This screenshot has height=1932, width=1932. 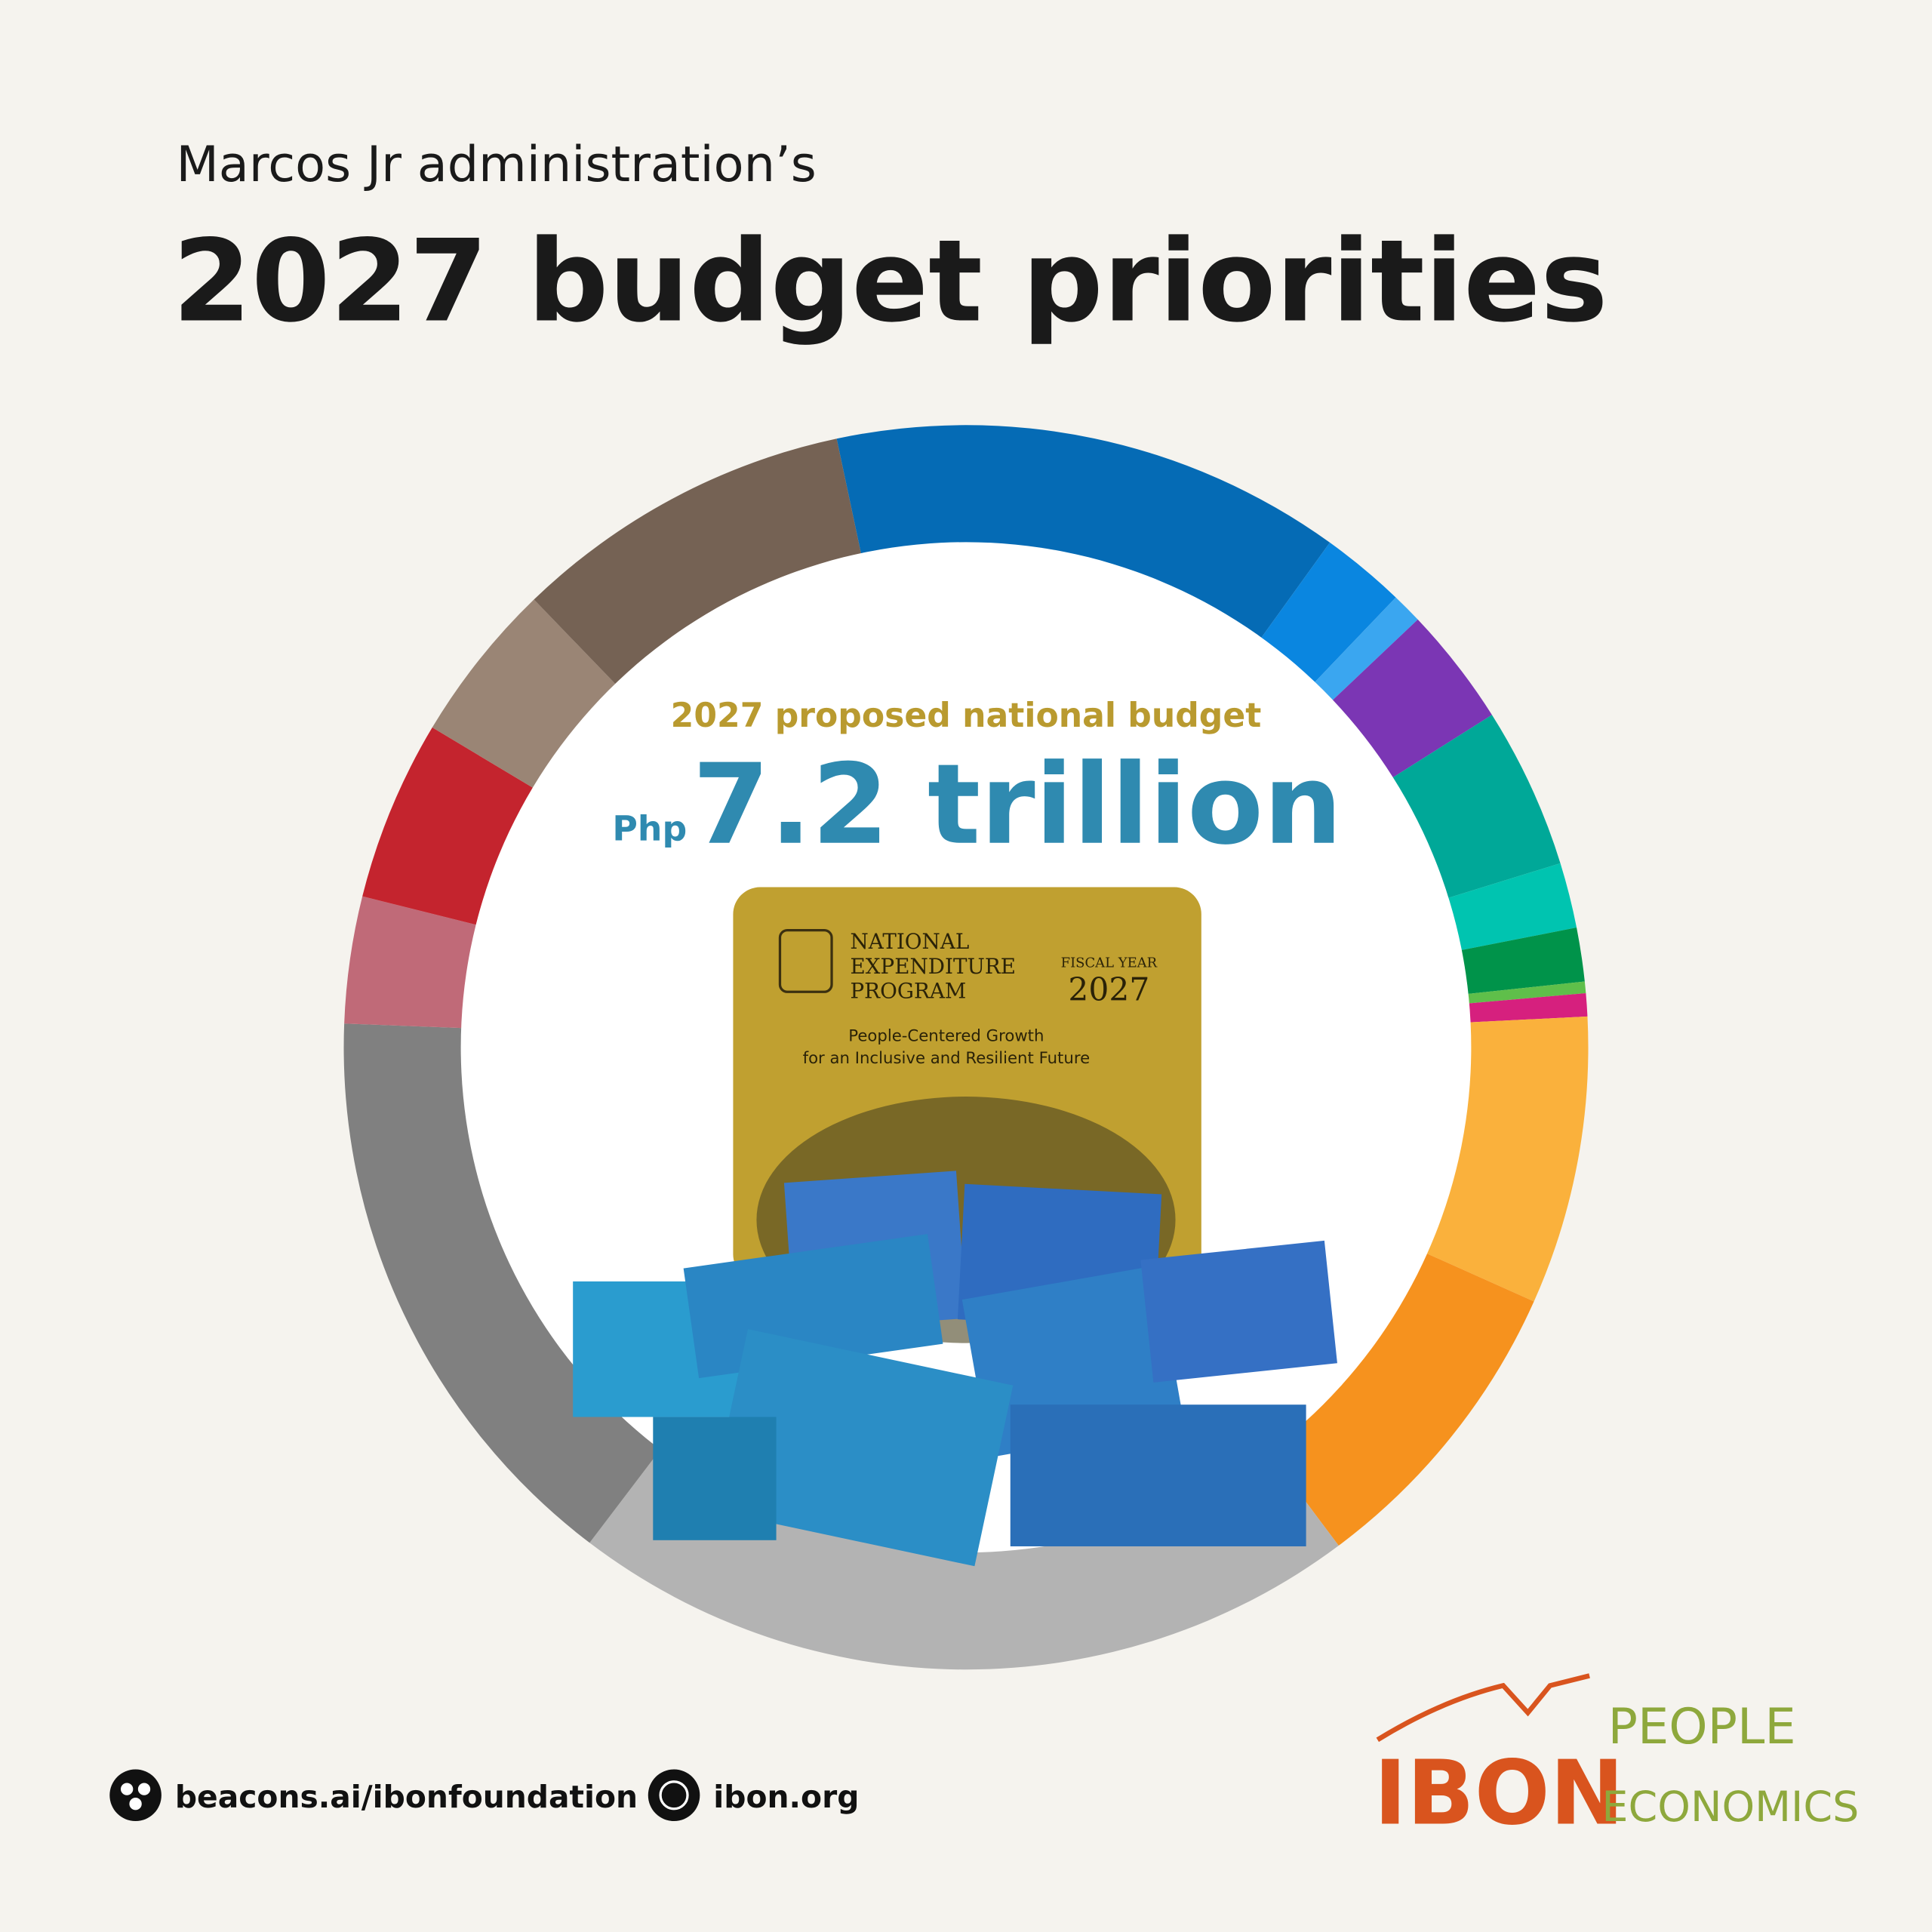 I want to click on logo2: PEOPLE, so click(x=1702, y=1726).